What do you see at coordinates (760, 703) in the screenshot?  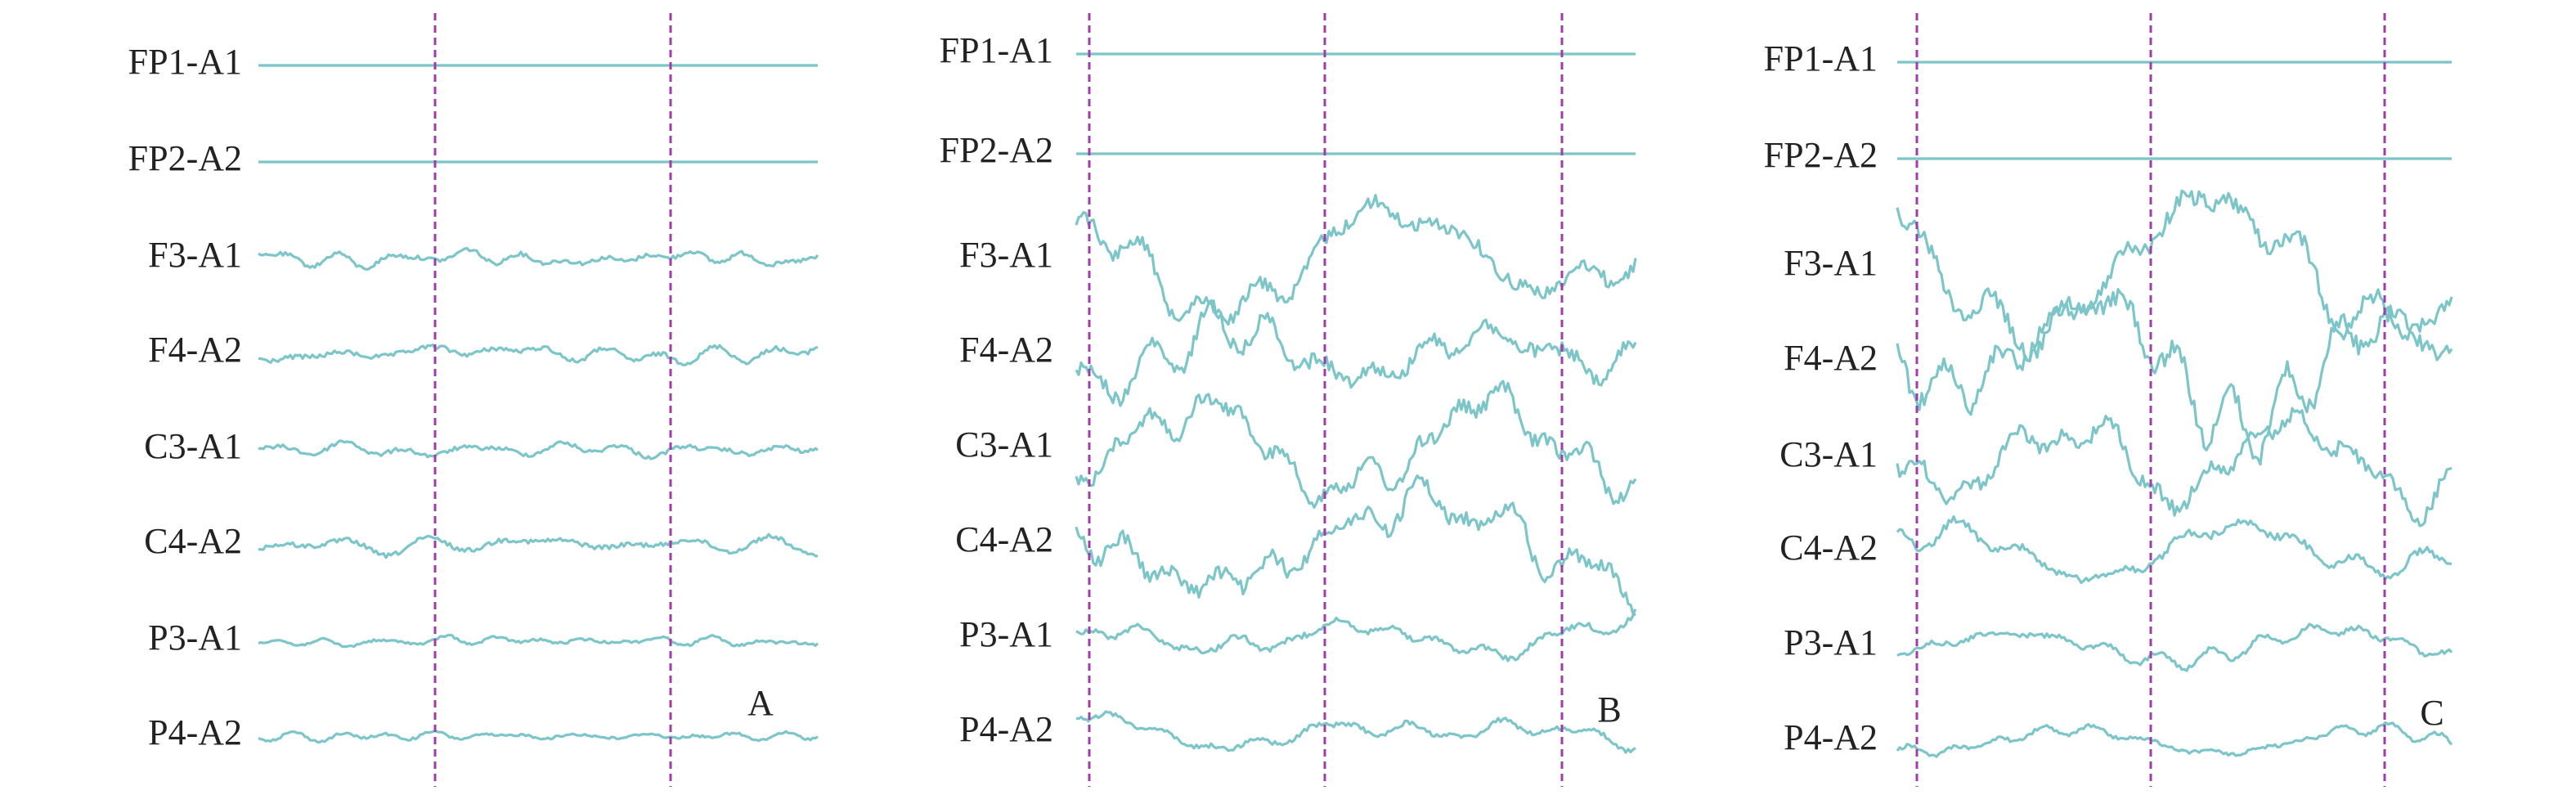 I see `panel-label: A` at bounding box center [760, 703].